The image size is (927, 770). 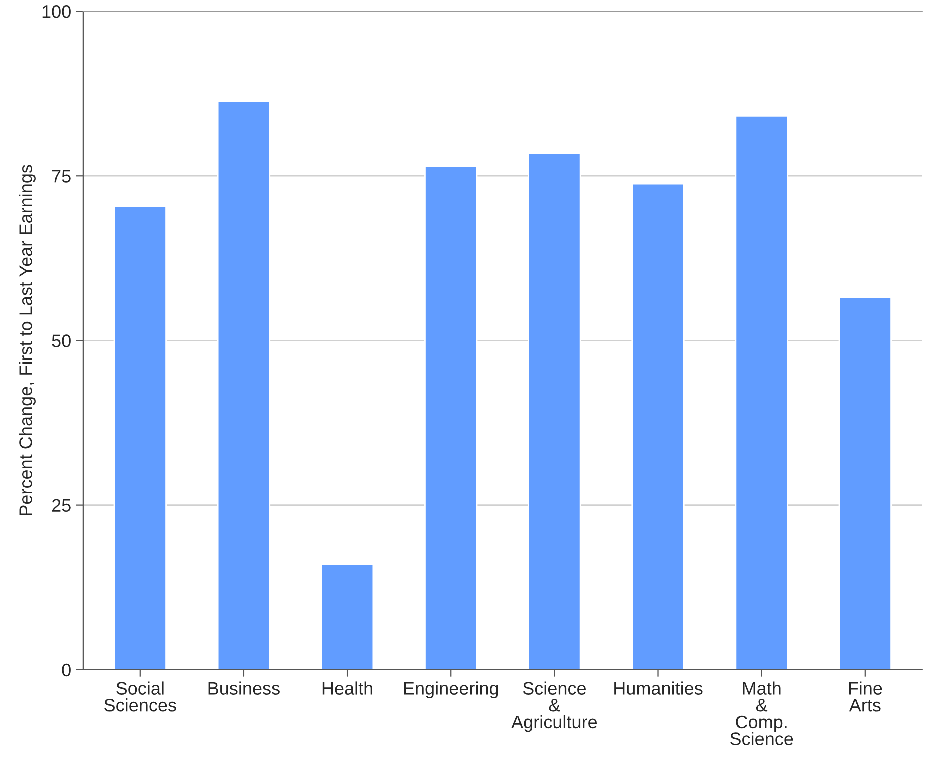 I want to click on y-tick-label: 0, so click(x=66, y=670).